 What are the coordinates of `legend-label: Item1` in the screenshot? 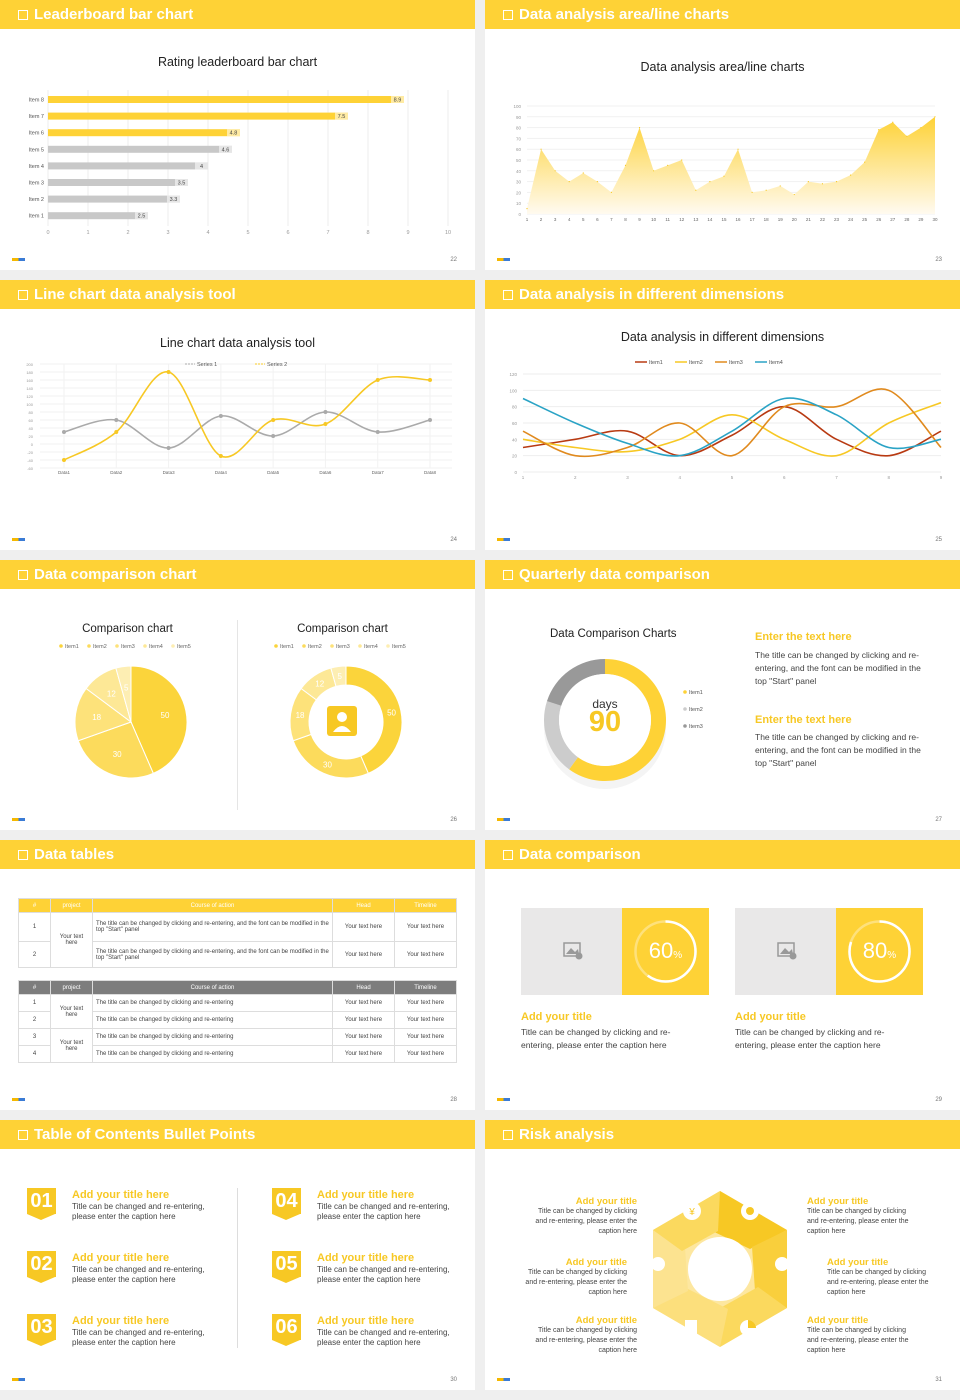 It's located at (656, 363).